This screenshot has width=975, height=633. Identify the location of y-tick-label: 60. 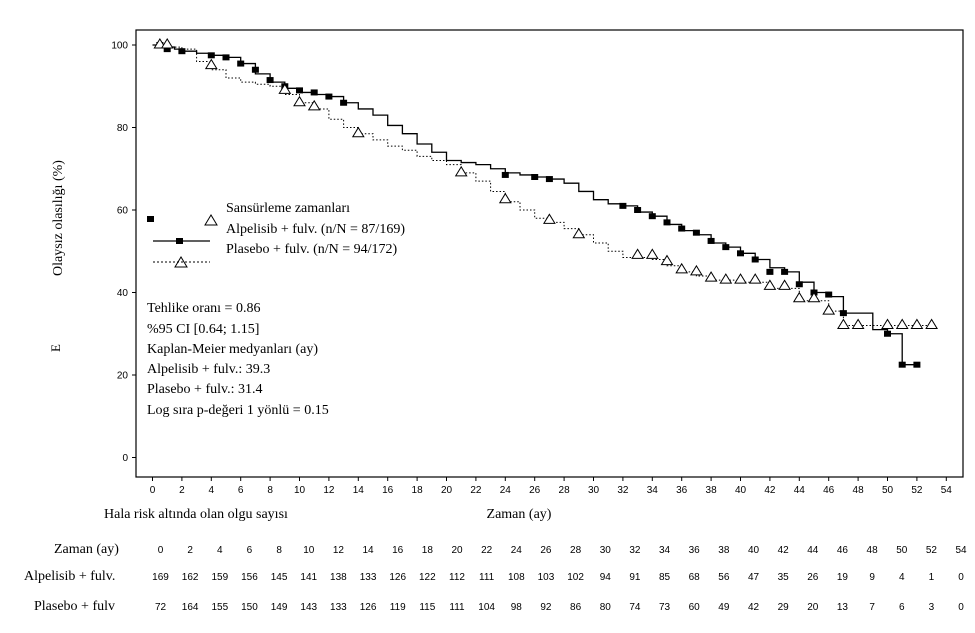
(123, 211).